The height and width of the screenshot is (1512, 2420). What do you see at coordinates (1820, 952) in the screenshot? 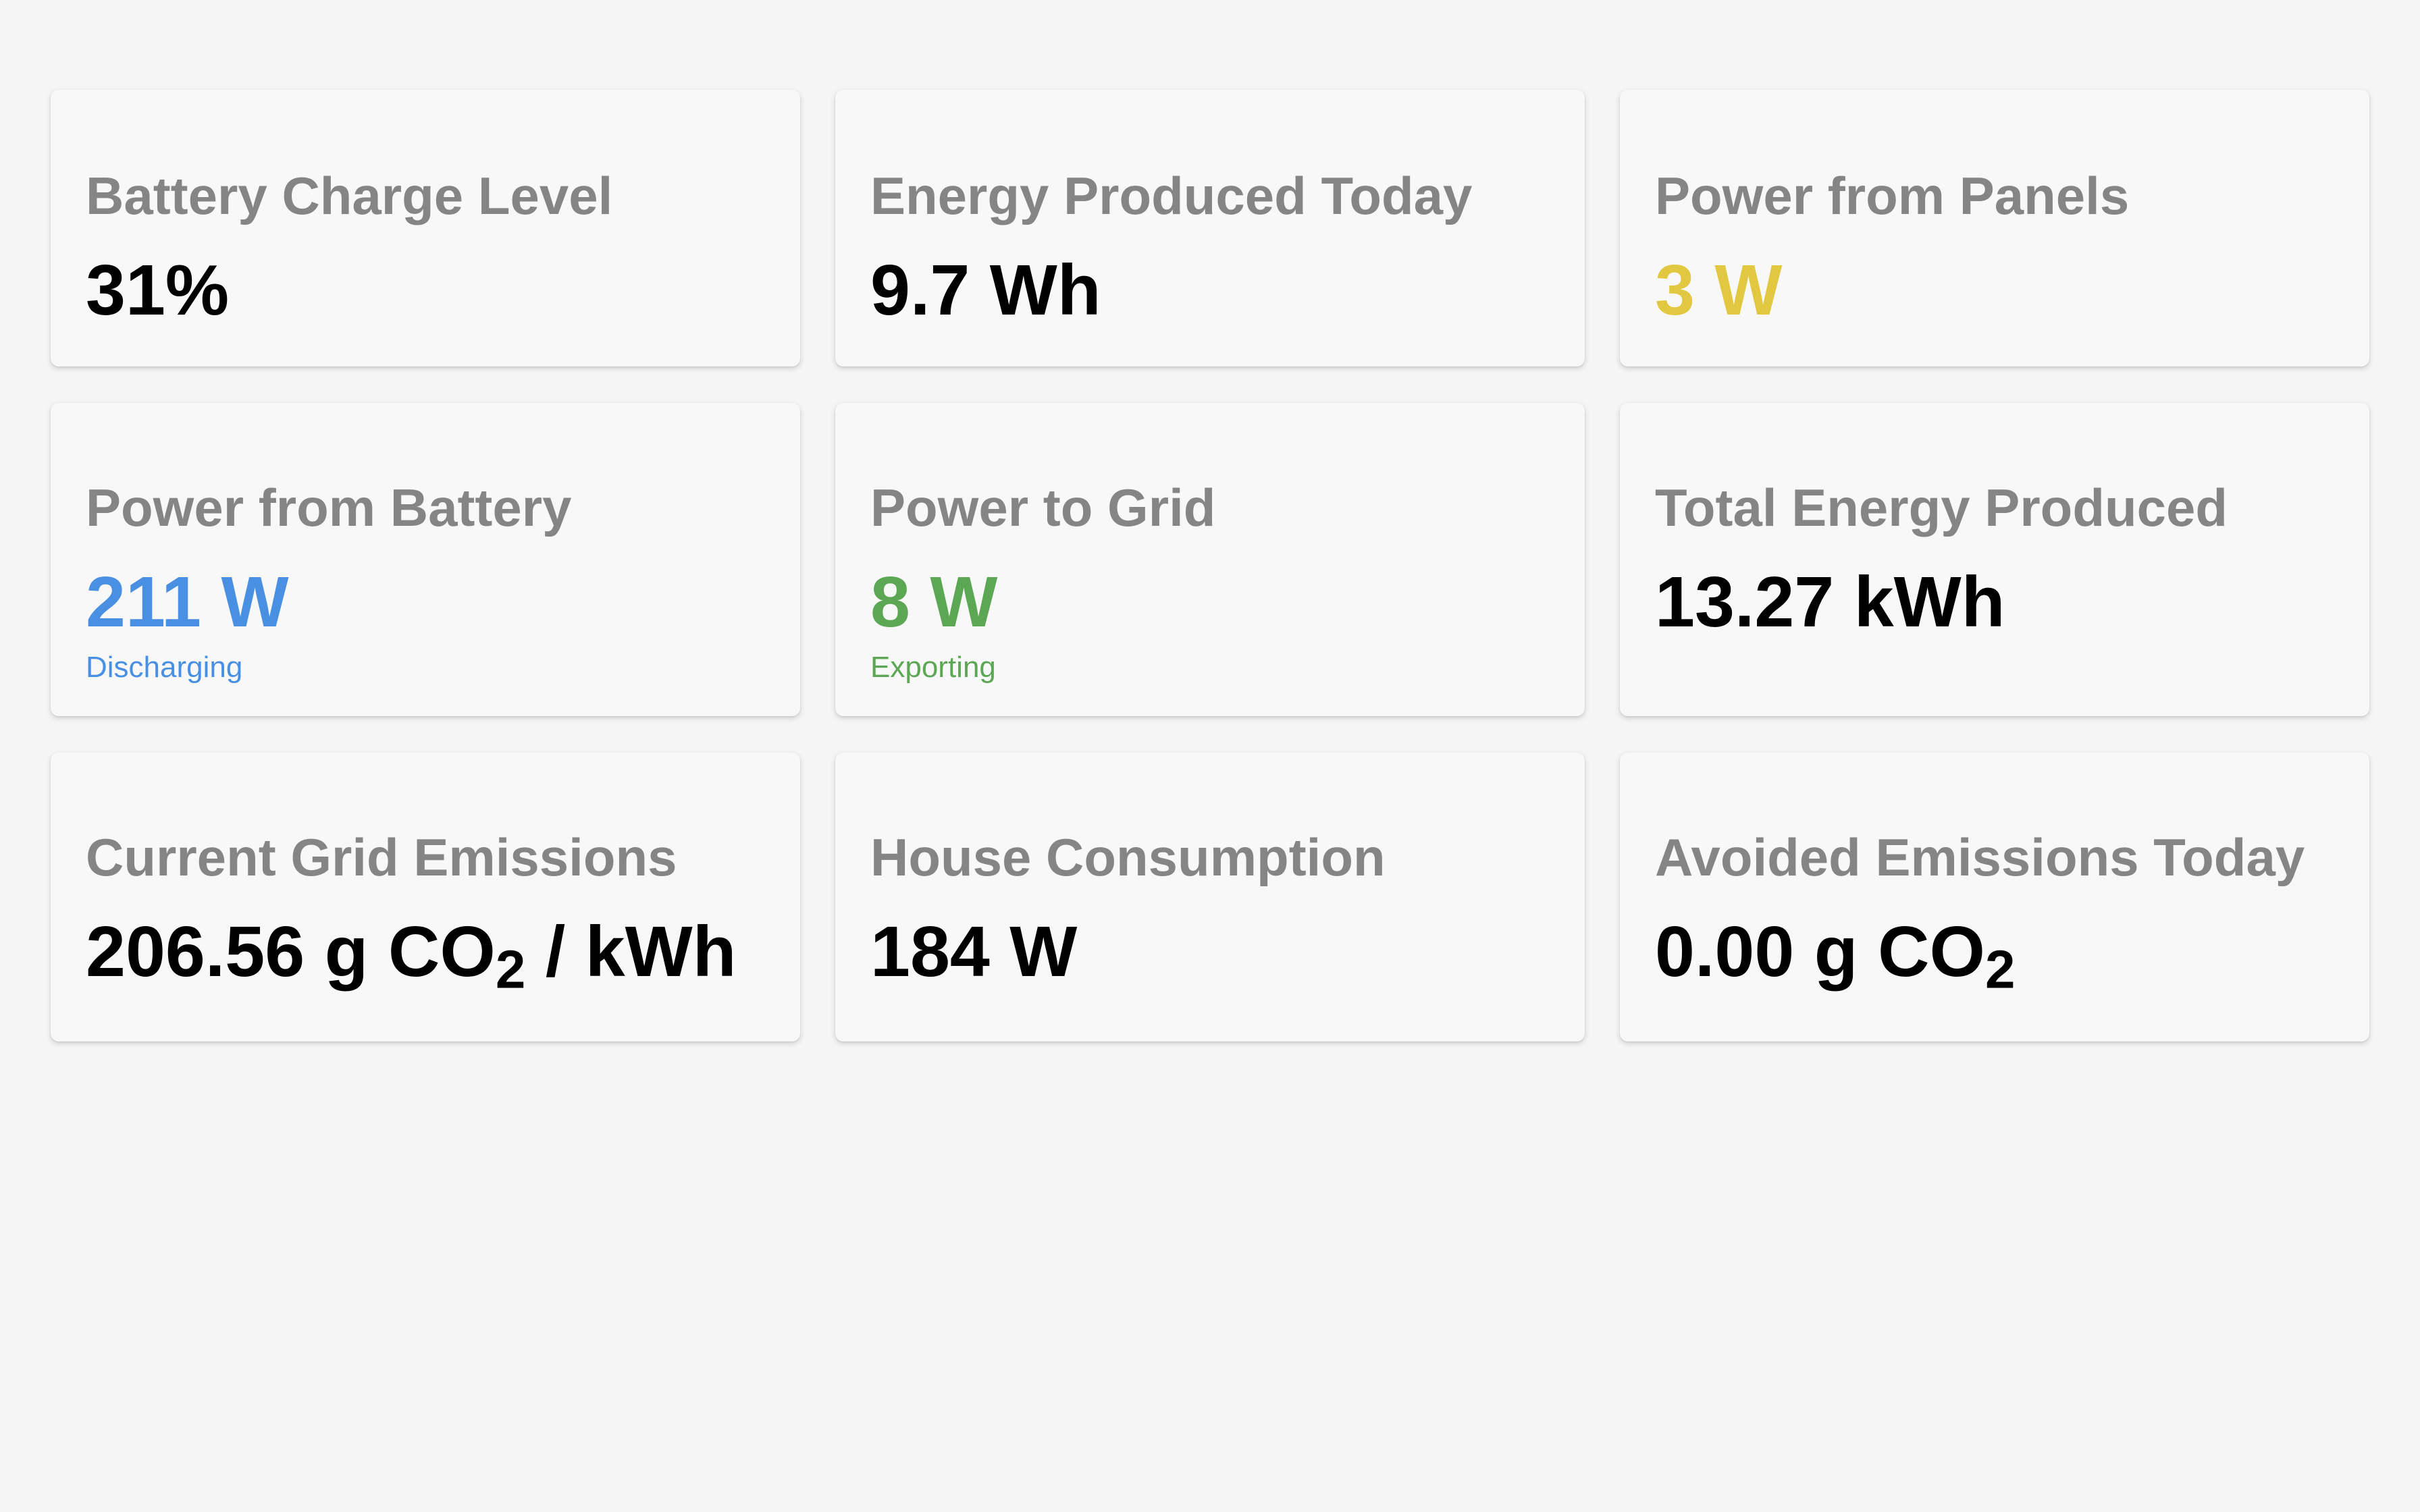
I see `value-main: 0.00 g CO` at bounding box center [1820, 952].